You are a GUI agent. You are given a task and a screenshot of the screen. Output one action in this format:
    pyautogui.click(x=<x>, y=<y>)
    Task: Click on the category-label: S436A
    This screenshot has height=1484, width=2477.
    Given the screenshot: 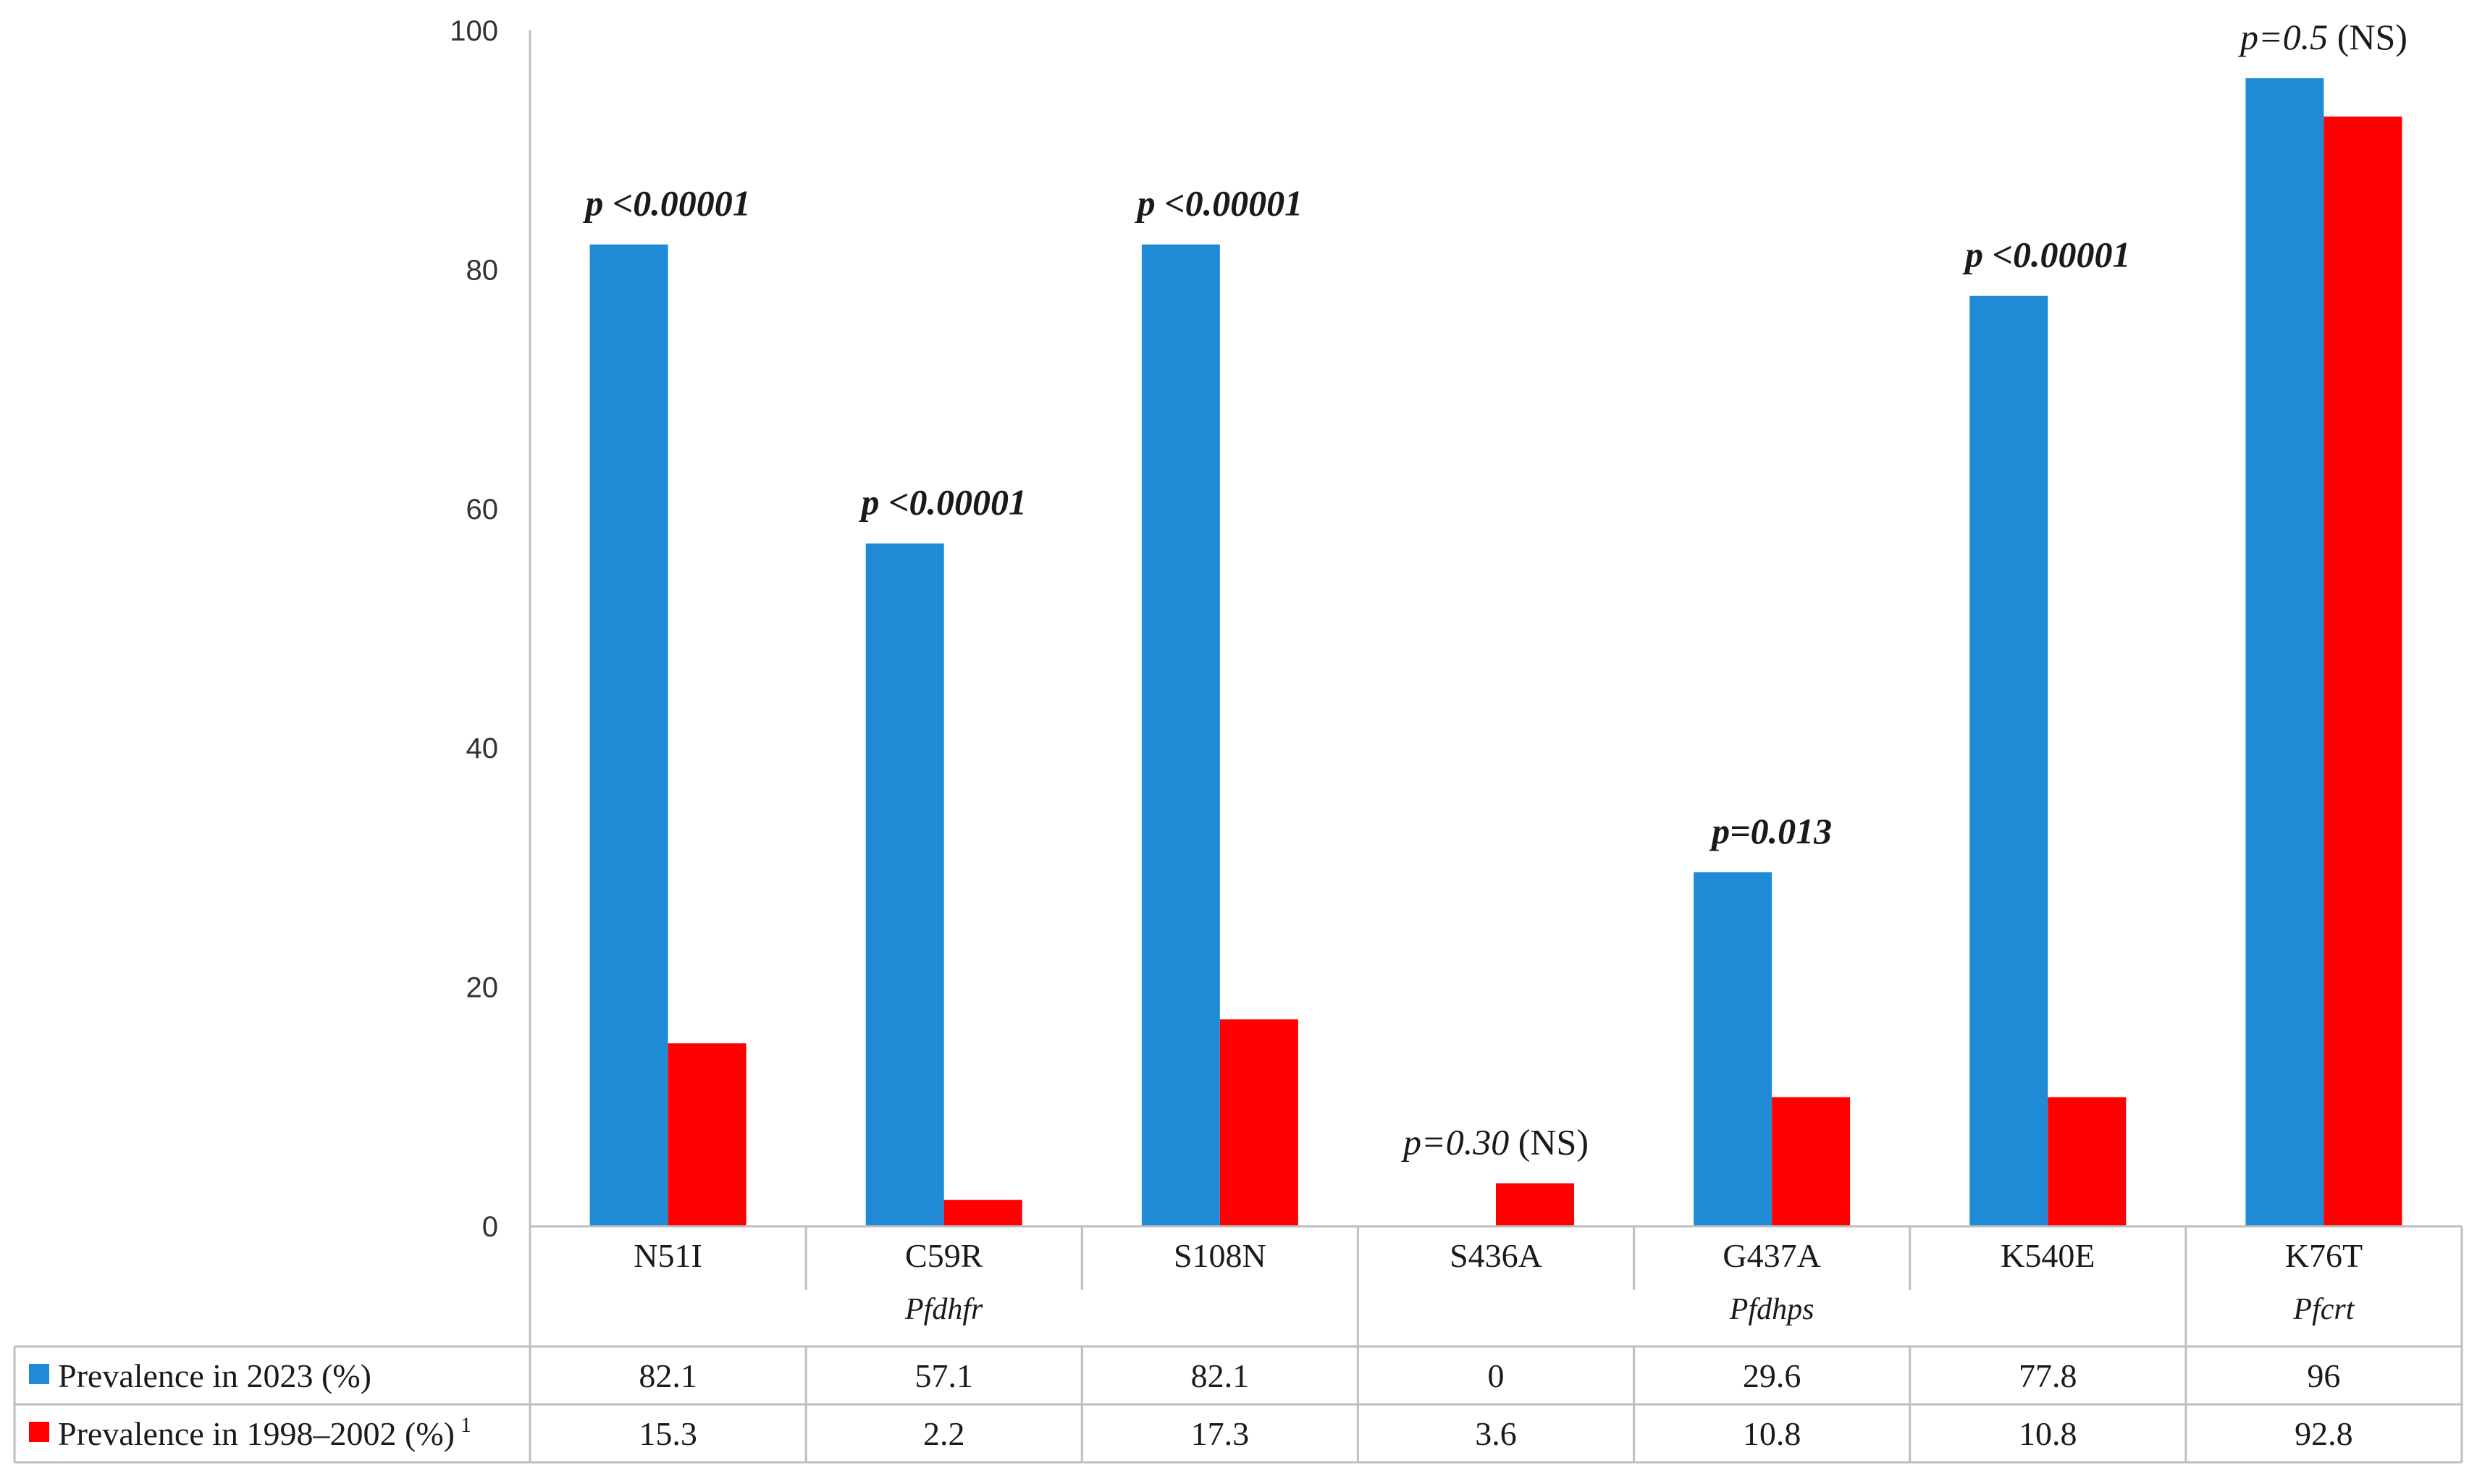 What is the action you would take?
    pyautogui.click(x=1496, y=1255)
    